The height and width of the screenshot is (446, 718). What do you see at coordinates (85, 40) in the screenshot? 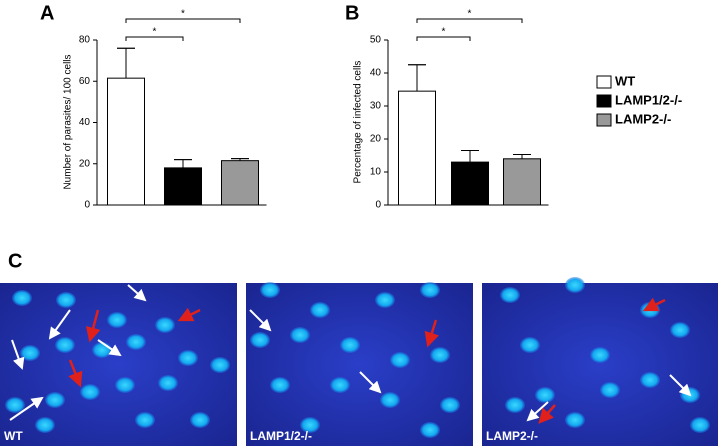
I see `y-tick-label: 80` at bounding box center [85, 40].